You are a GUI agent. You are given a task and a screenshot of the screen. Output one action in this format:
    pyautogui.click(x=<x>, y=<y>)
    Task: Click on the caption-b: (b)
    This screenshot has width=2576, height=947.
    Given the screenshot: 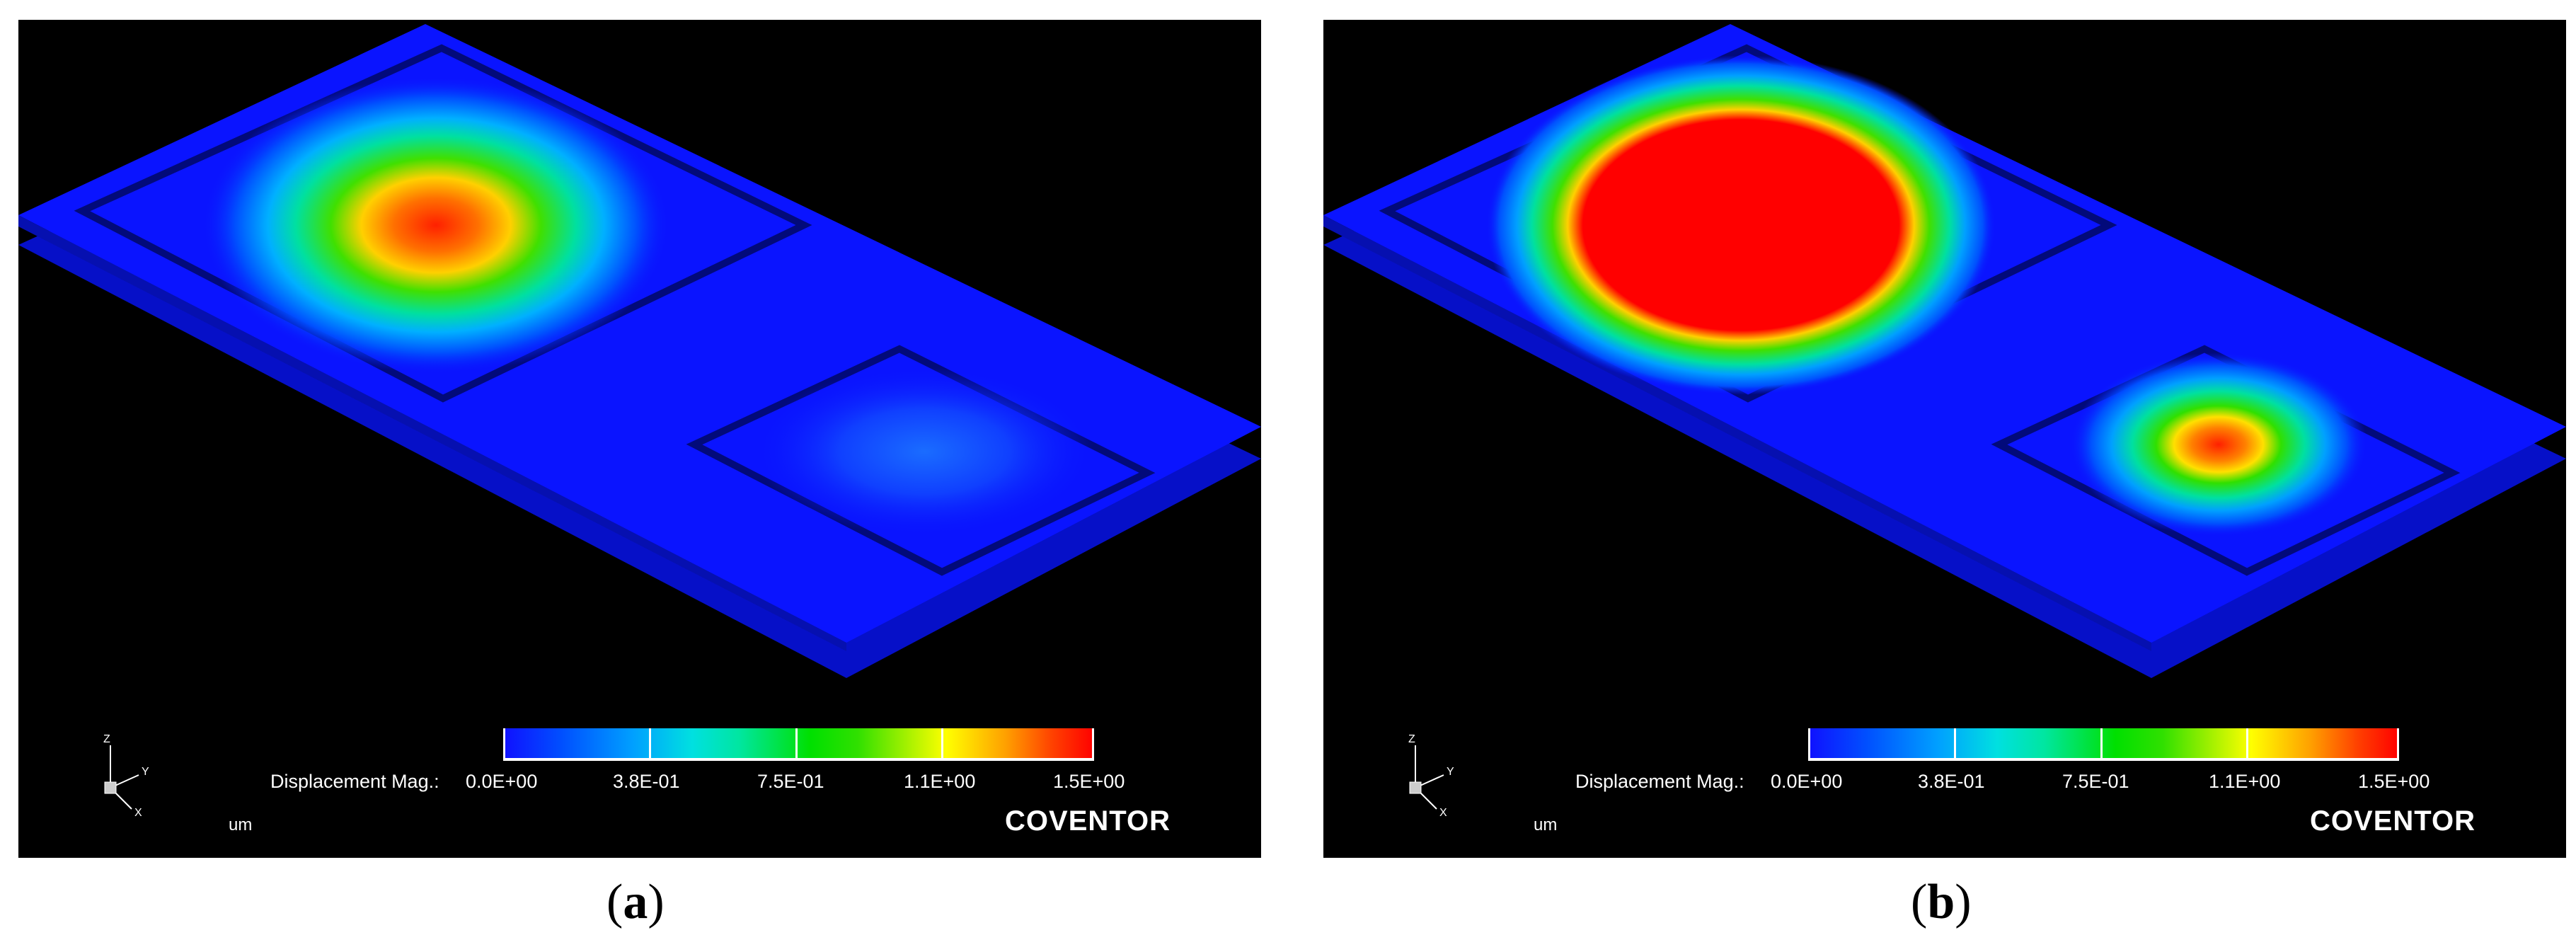 What is the action you would take?
    pyautogui.click(x=1942, y=902)
    